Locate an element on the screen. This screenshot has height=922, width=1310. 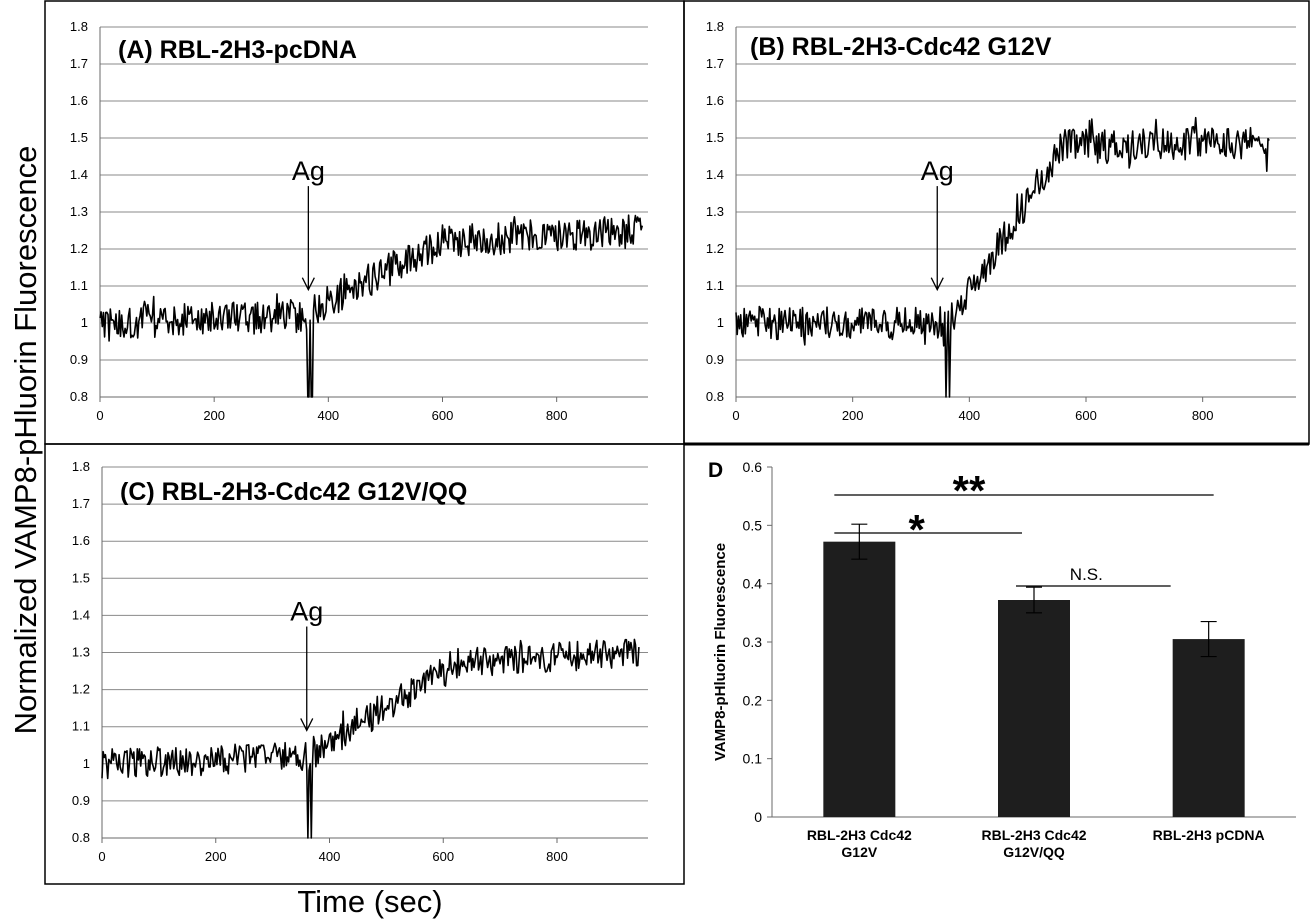
y-tick-label: 0.2 is located at coordinates (753, 700).